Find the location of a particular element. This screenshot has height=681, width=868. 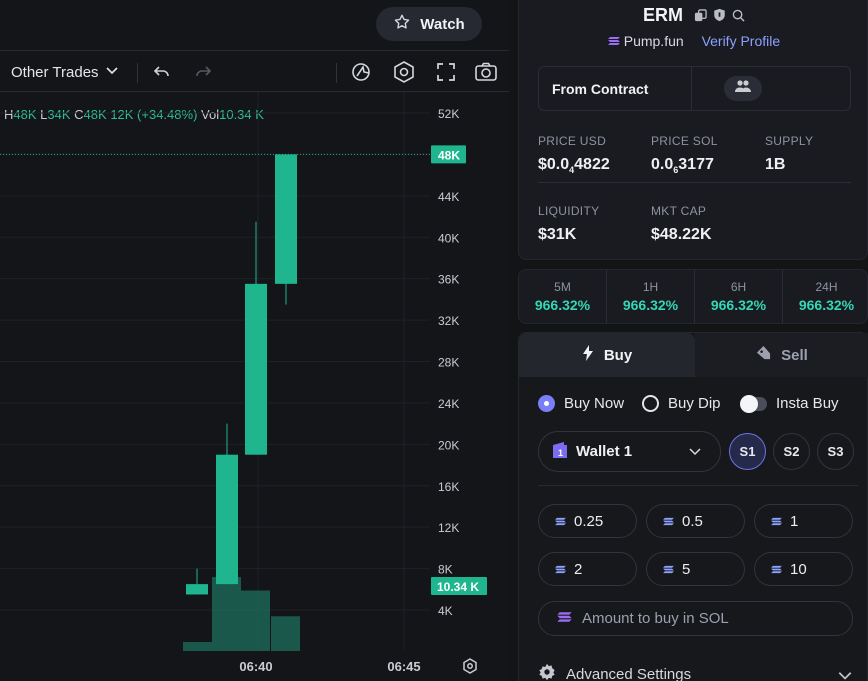

from-contract-label: From Contract is located at coordinates (600, 88).